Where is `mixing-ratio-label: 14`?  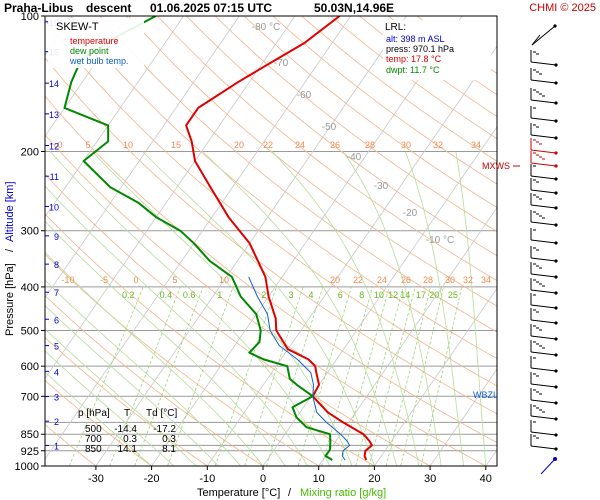
mixing-ratio-label: 14 is located at coordinates (405, 295).